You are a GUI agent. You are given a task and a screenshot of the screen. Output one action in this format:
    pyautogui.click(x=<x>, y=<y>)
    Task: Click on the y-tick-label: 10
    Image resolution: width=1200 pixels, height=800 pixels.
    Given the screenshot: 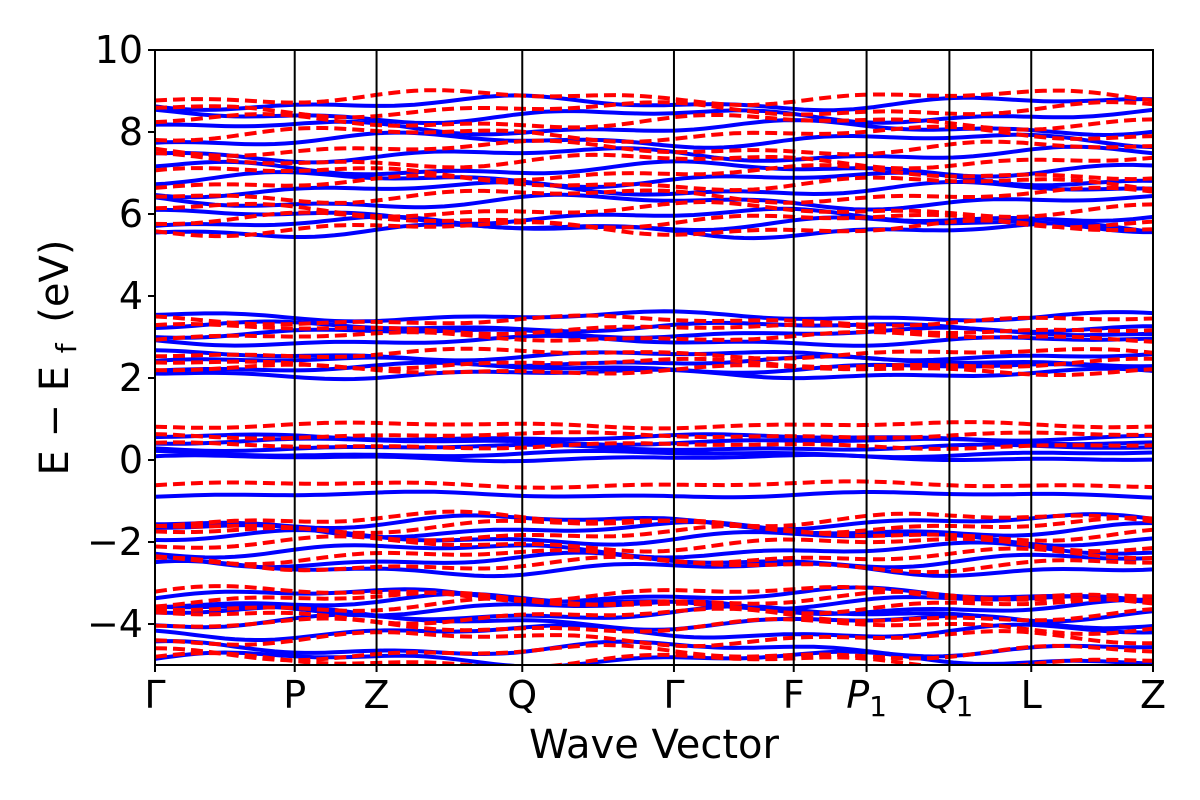 What is the action you would take?
    pyautogui.click(x=119, y=50)
    